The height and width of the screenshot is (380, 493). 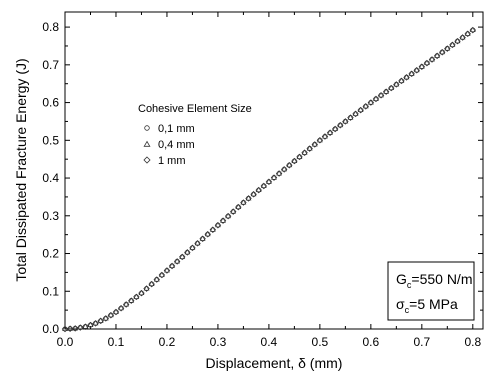 I want to click on legend-label-1: 0,4 mm, so click(x=176, y=145).